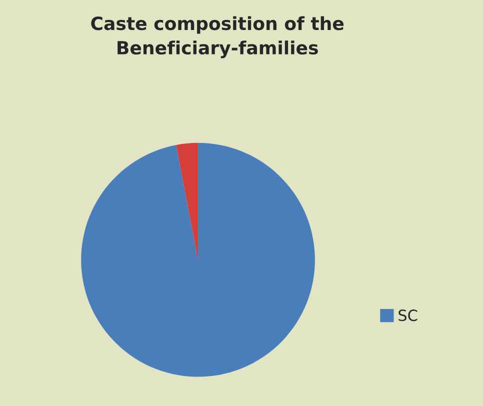  What do you see at coordinates (408, 316) in the screenshot?
I see `legend-label: SC` at bounding box center [408, 316].